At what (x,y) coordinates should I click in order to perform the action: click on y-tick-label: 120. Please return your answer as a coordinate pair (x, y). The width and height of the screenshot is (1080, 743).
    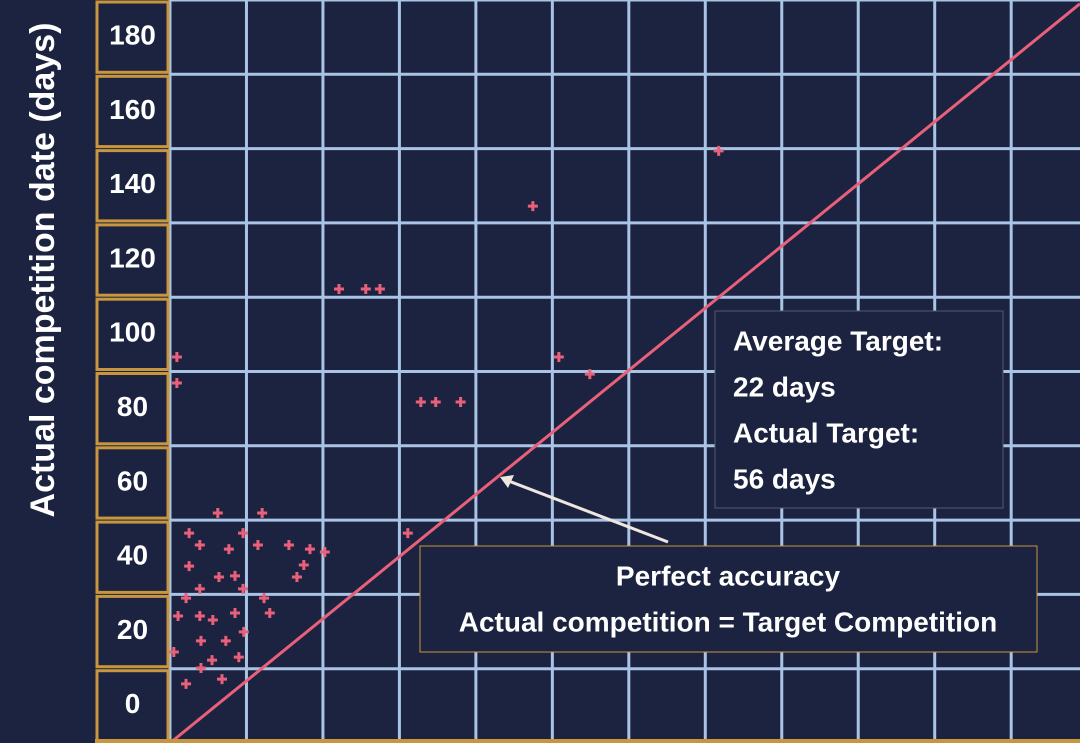
    Looking at the image, I should click on (132, 257).